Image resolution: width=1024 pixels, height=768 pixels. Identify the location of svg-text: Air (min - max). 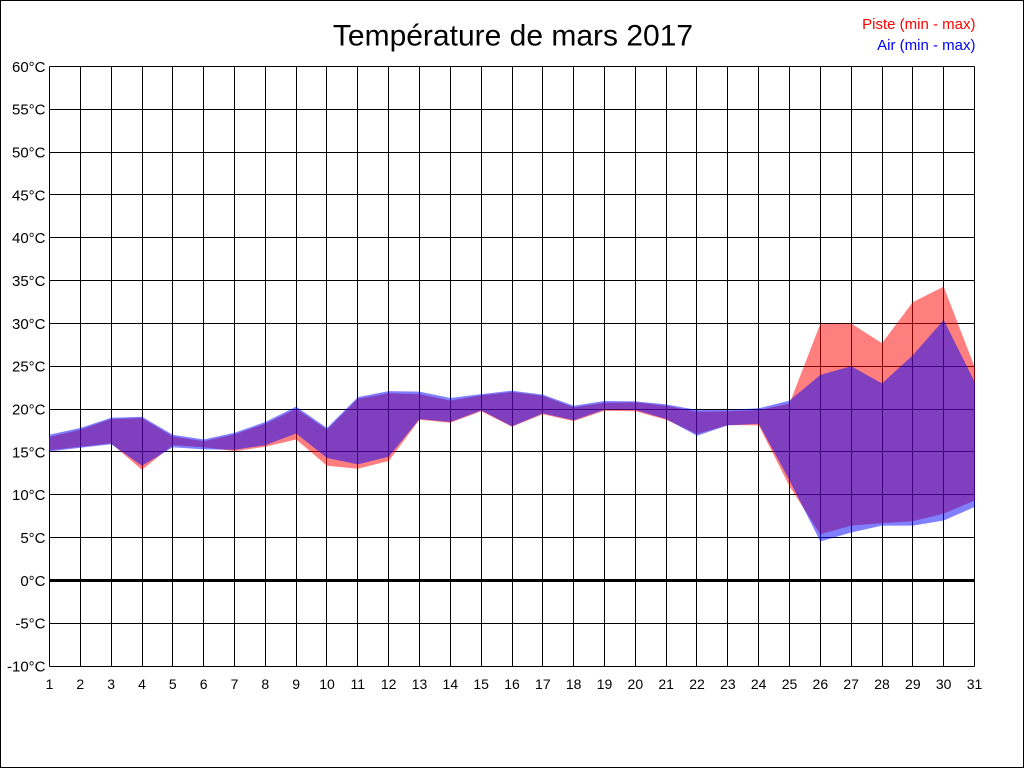
(926, 45).